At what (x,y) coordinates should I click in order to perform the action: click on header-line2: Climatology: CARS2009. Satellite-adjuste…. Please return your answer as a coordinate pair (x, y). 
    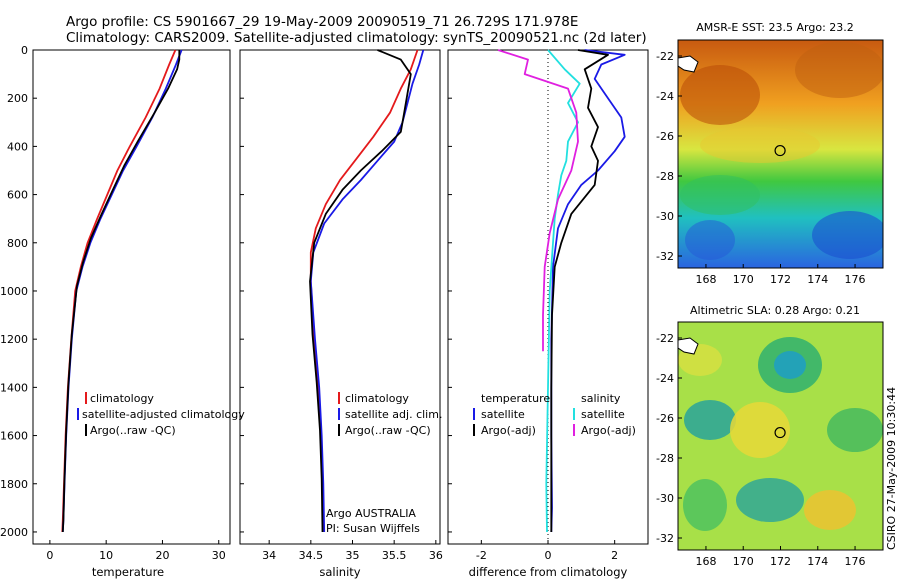
    Looking at the image, I should click on (356, 38).